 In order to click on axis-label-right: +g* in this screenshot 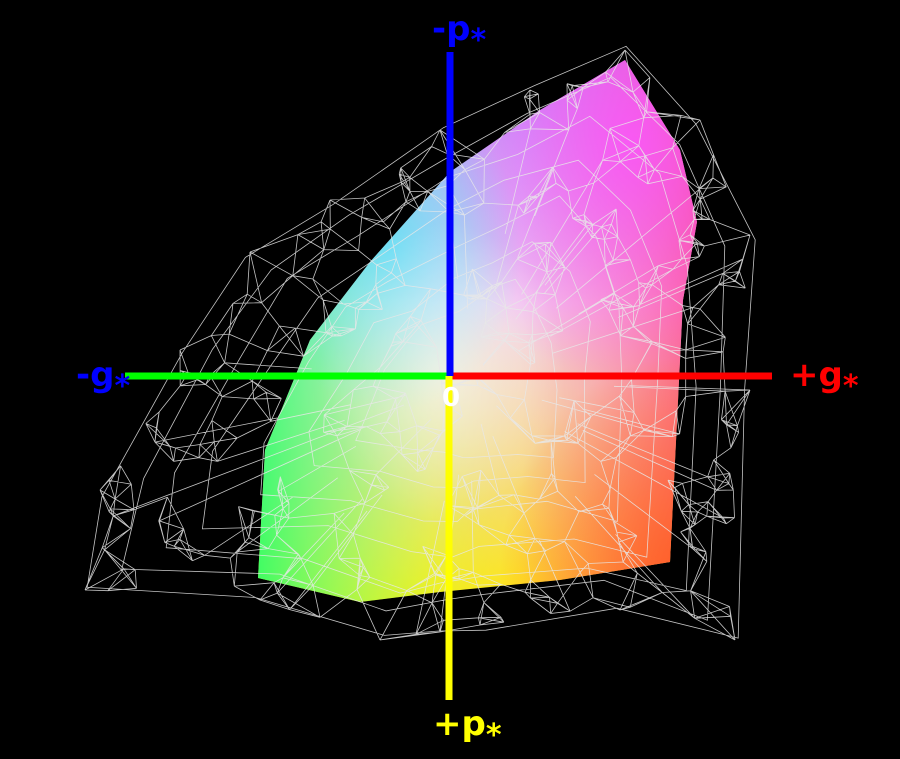, I will do `click(824, 379)`.